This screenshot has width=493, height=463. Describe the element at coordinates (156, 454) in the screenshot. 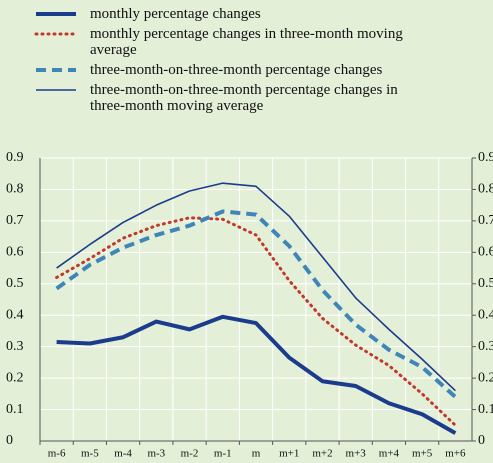

I see `x-tick-label: m-3` at that location.